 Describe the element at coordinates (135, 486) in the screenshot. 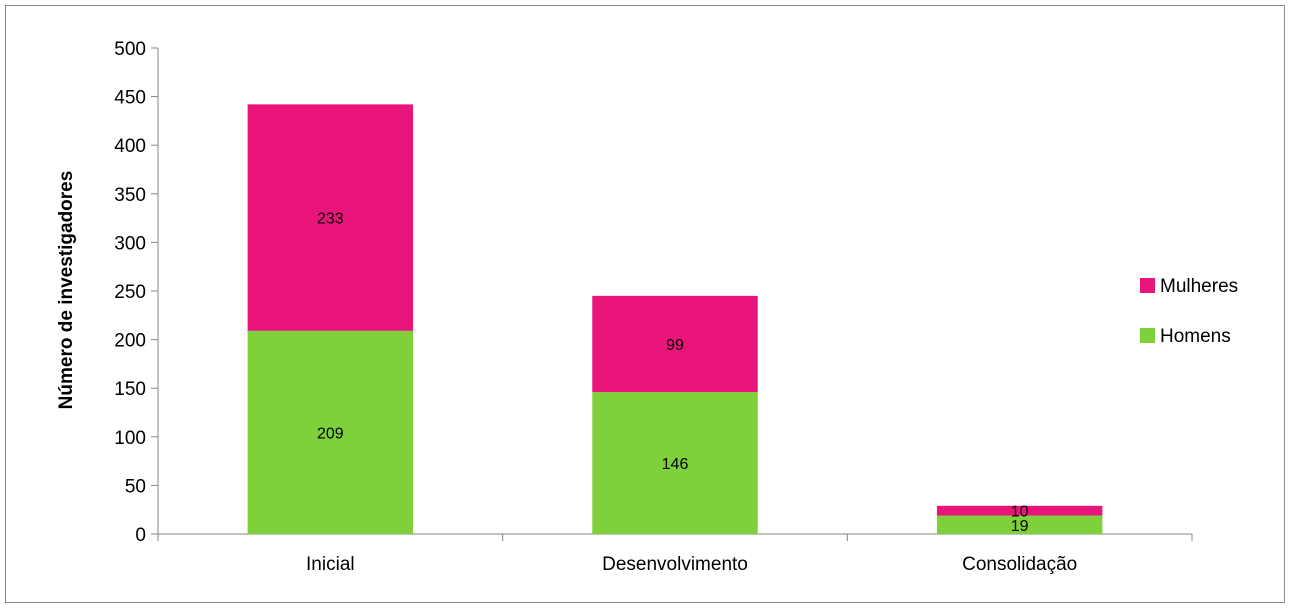

I see `y-tick-label: 50` at that location.